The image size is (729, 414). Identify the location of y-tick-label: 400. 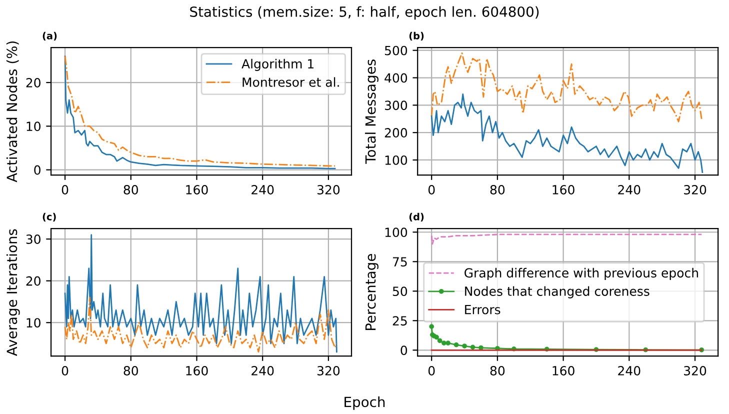
(396, 78).